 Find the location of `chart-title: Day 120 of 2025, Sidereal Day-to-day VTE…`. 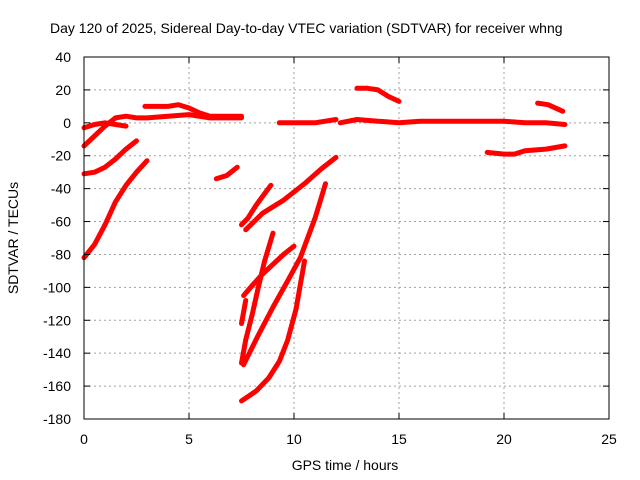

chart-title: Day 120 of 2025, Sidereal Day-to-day VTE… is located at coordinates (306, 28).